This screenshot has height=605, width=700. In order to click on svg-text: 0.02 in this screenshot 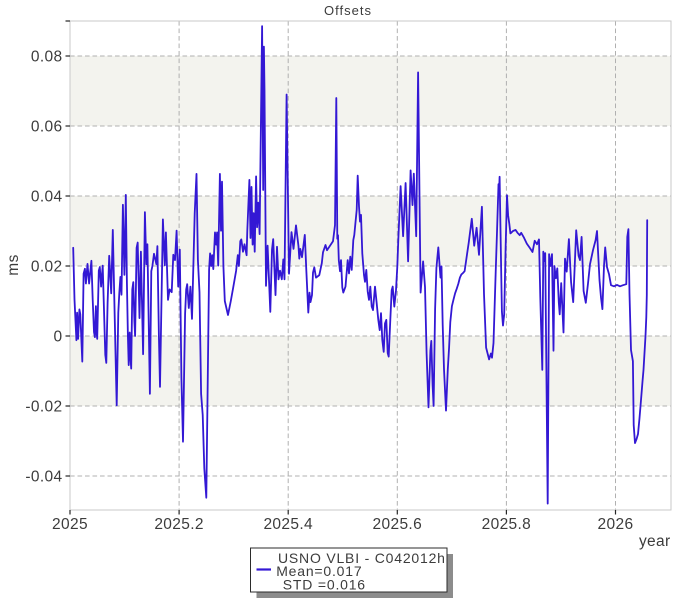, I will do `click(47, 266)`.